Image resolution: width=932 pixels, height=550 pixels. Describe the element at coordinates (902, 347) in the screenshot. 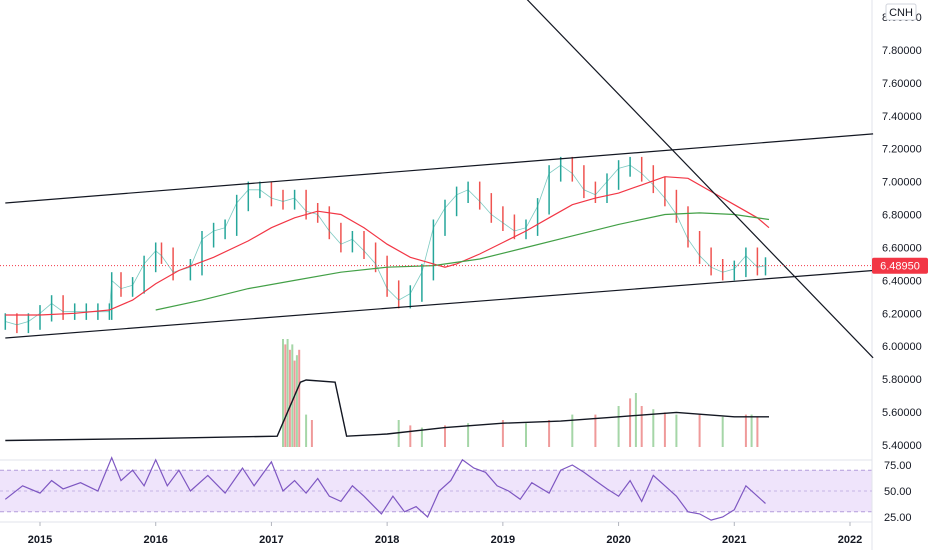

I see `price-tick-label: 6.00000` at that location.